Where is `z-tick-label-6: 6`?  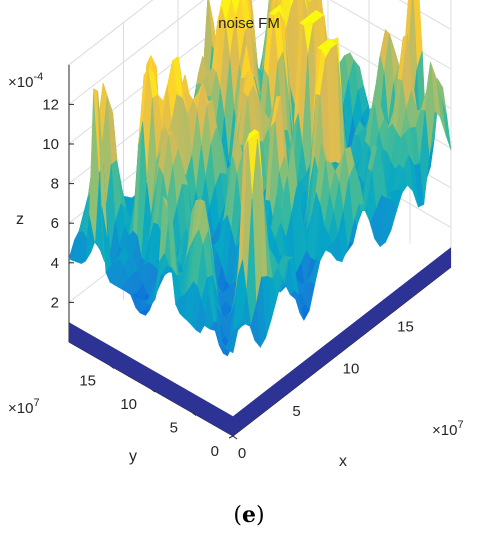 z-tick-label-6: 6 is located at coordinates (55, 223).